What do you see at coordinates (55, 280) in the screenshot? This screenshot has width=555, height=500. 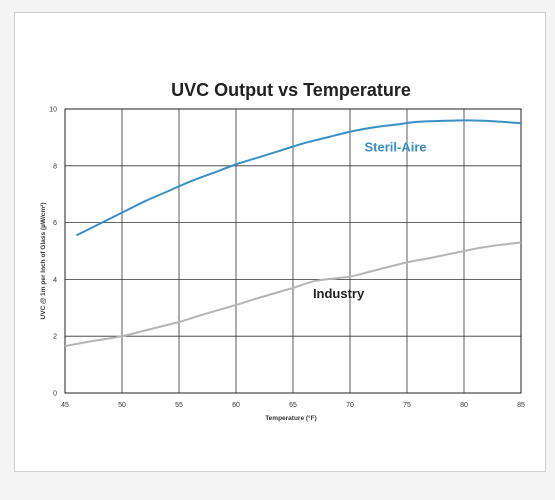 I see `y-tick-label-2: 4` at bounding box center [55, 280].